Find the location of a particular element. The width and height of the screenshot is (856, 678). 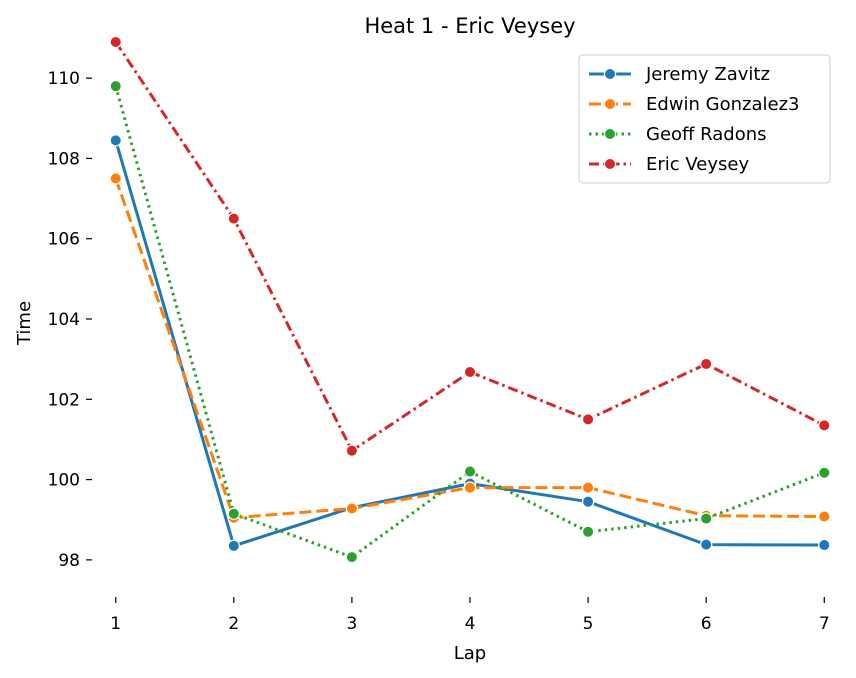

legend-entry: Geoff Radons is located at coordinates (678, 134).